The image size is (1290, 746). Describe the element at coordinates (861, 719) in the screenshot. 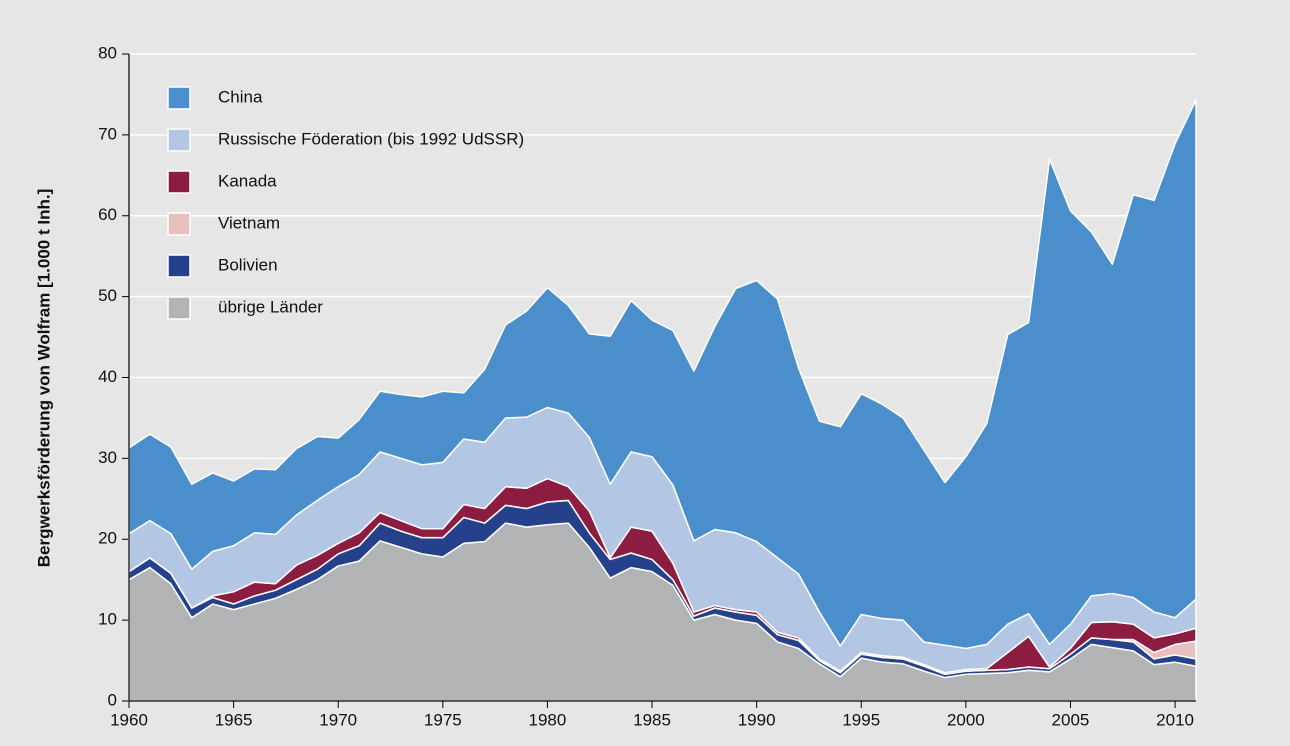

I see `x-tick-label: 1995` at that location.